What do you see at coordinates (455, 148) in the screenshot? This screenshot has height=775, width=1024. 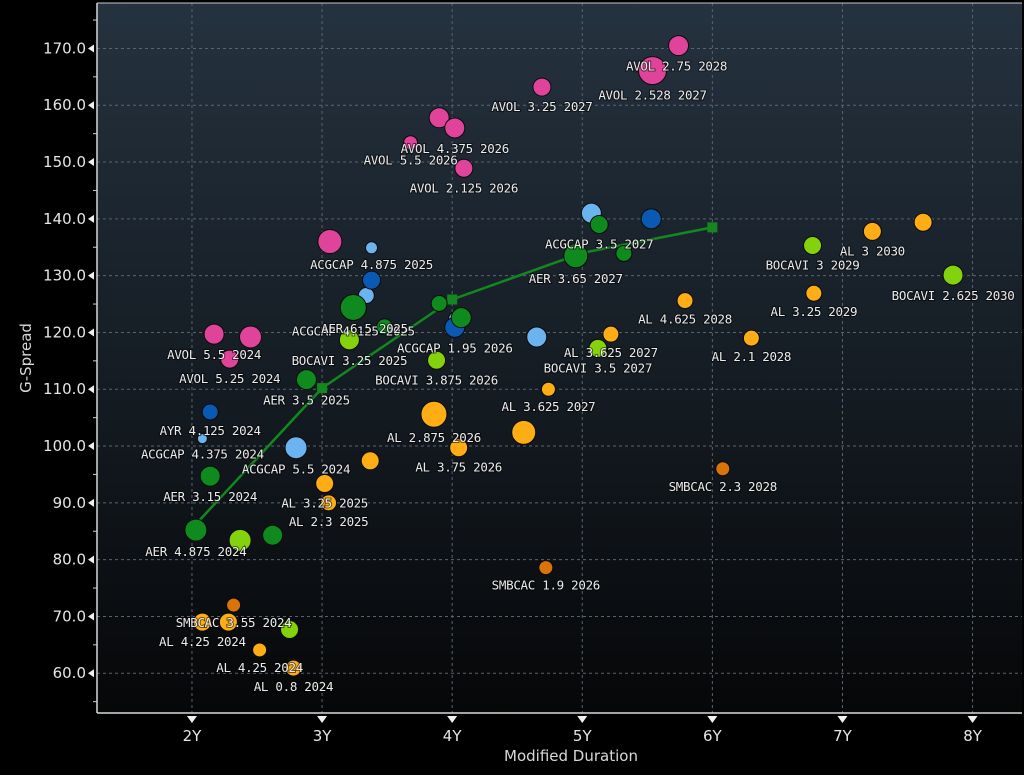 I see `data-label: AVOL 4.375 2026` at bounding box center [455, 148].